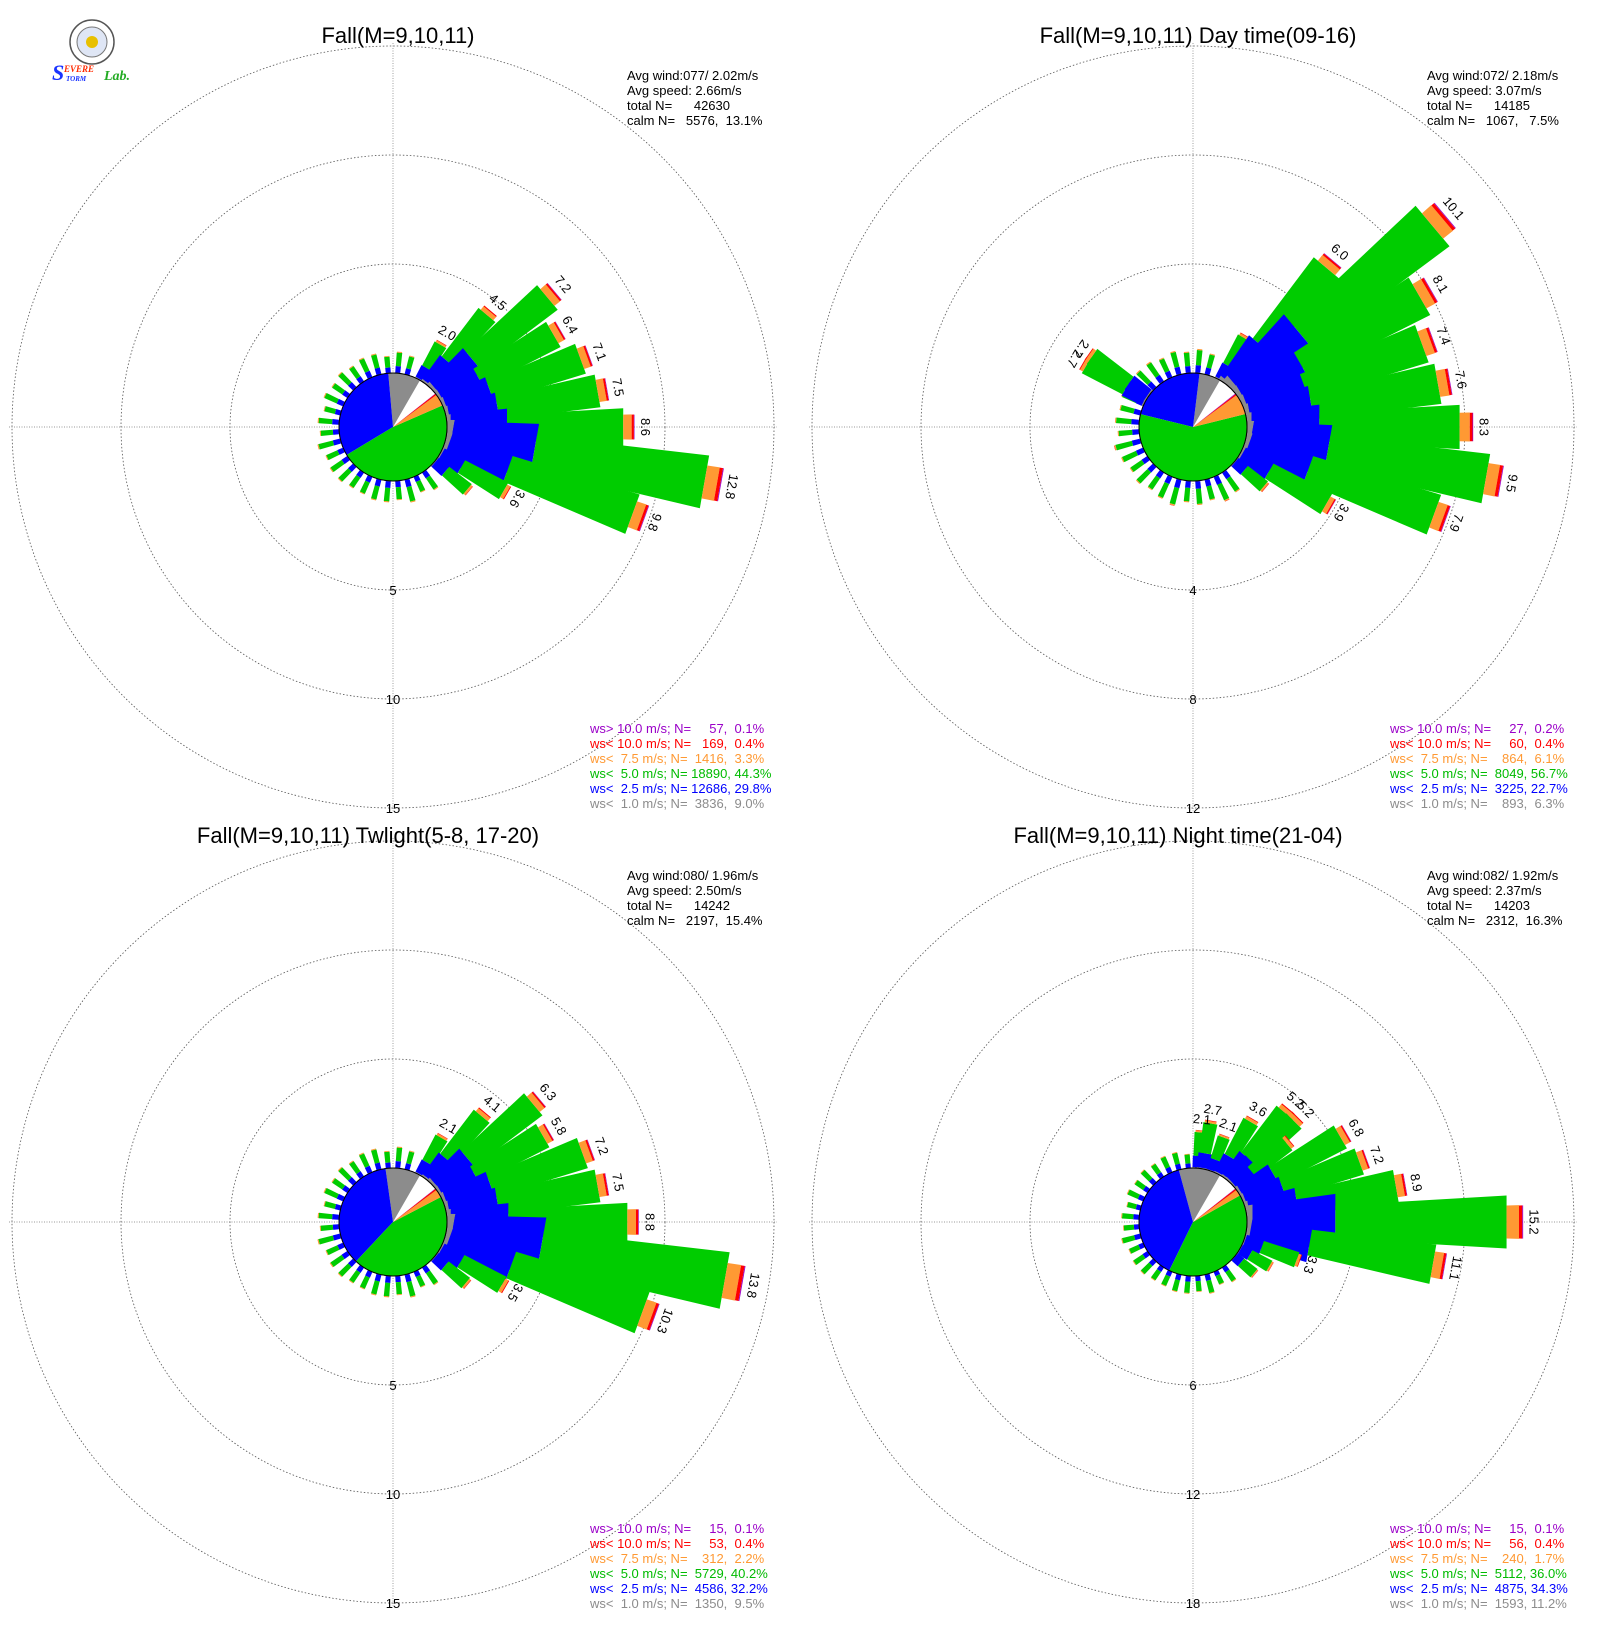 This screenshot has height=1640, width=1620. What do you see at coordinates (1198, 35) in the screenshot?
I see `panel-title: Fall(M=9,10,11) Day time(09-16)` at bounding box center [1198, 35].